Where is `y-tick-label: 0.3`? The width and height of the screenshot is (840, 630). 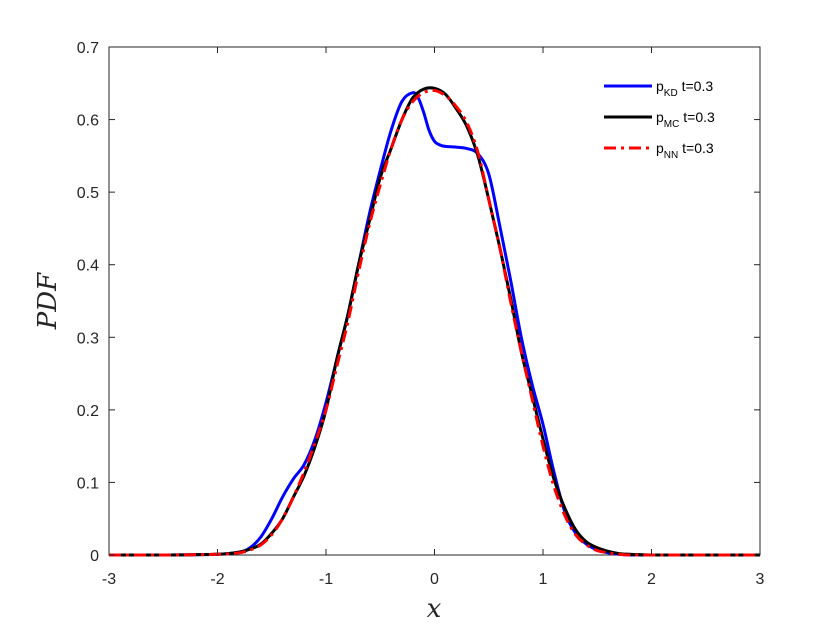 y-tick-label: 0.3 is located at coordinates (88, 338).